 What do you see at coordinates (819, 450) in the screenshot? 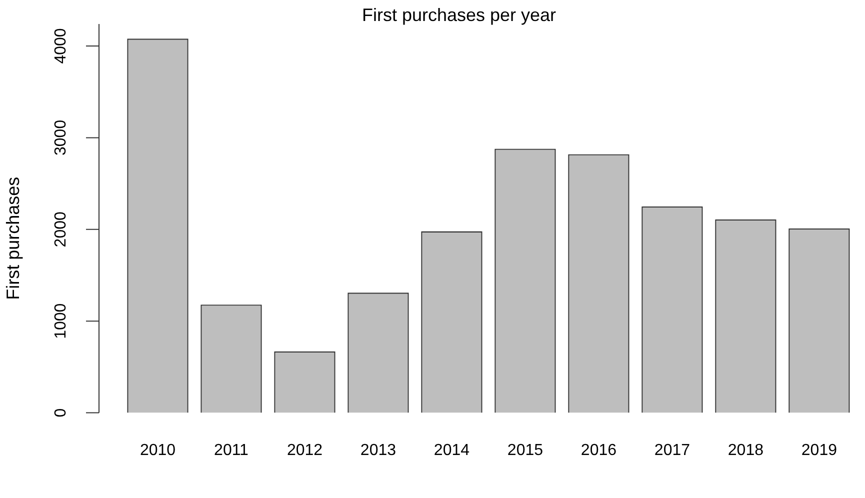
I see `x-tick-label: 2019` at bounding box center [819, 450].